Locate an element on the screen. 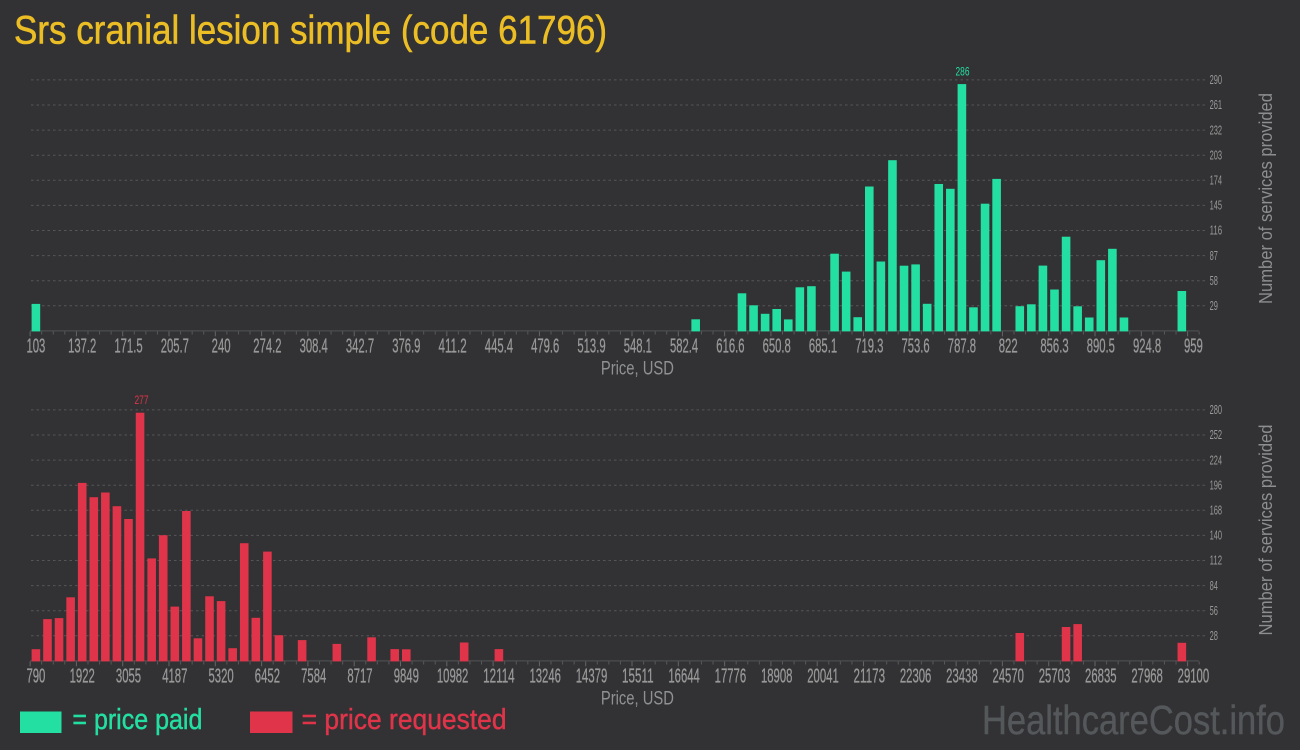 The width and height of the screenshot is (1300, 750). svg-text: 290 is located at coordinates (1216, 80).